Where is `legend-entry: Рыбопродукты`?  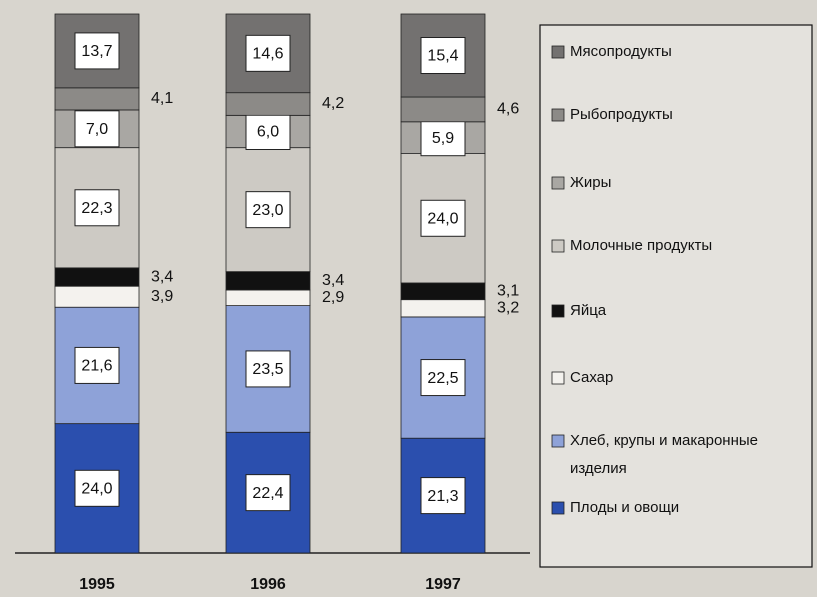 legend-entry: Рыбопродукты is located at coordinates (621, 114).